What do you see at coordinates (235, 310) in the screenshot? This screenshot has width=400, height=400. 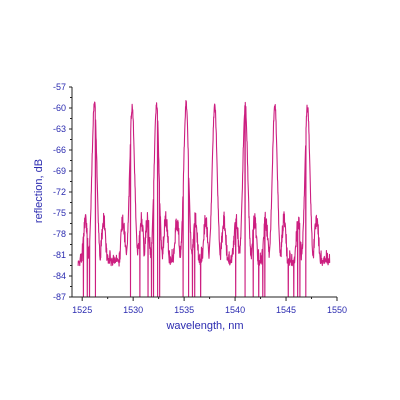 I see `x-tick-label: 1540` at bounding box center [235, 310].